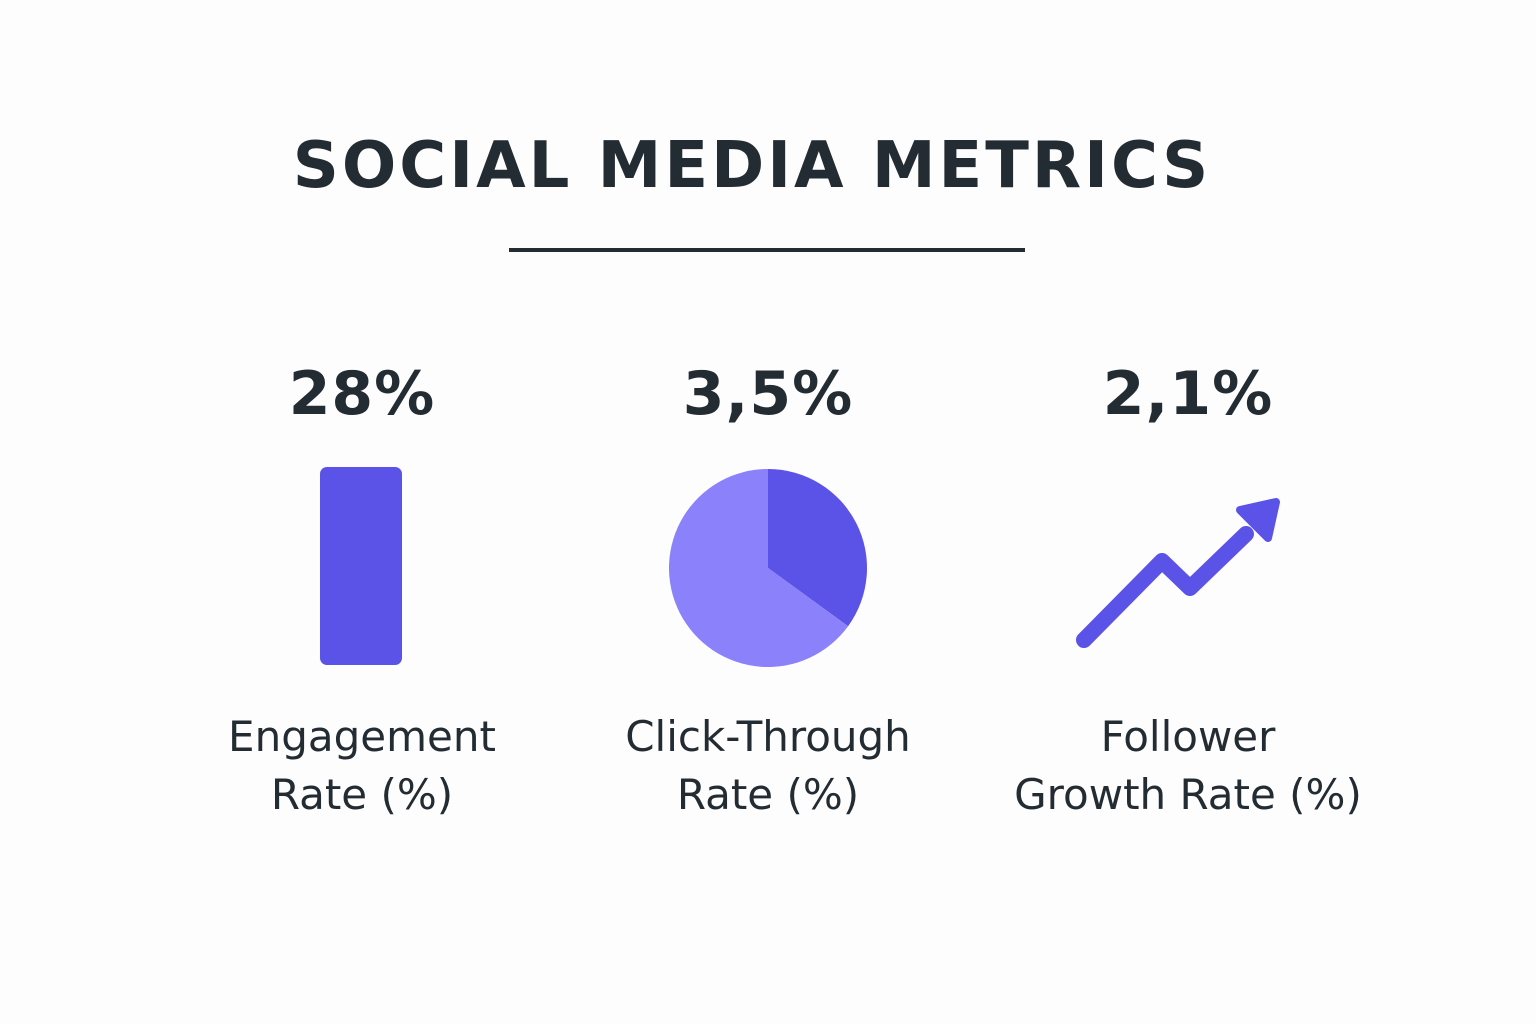 The width and height of the screenshot is (1536, 1024). I want to click on pie-icon, so click(768, 568).